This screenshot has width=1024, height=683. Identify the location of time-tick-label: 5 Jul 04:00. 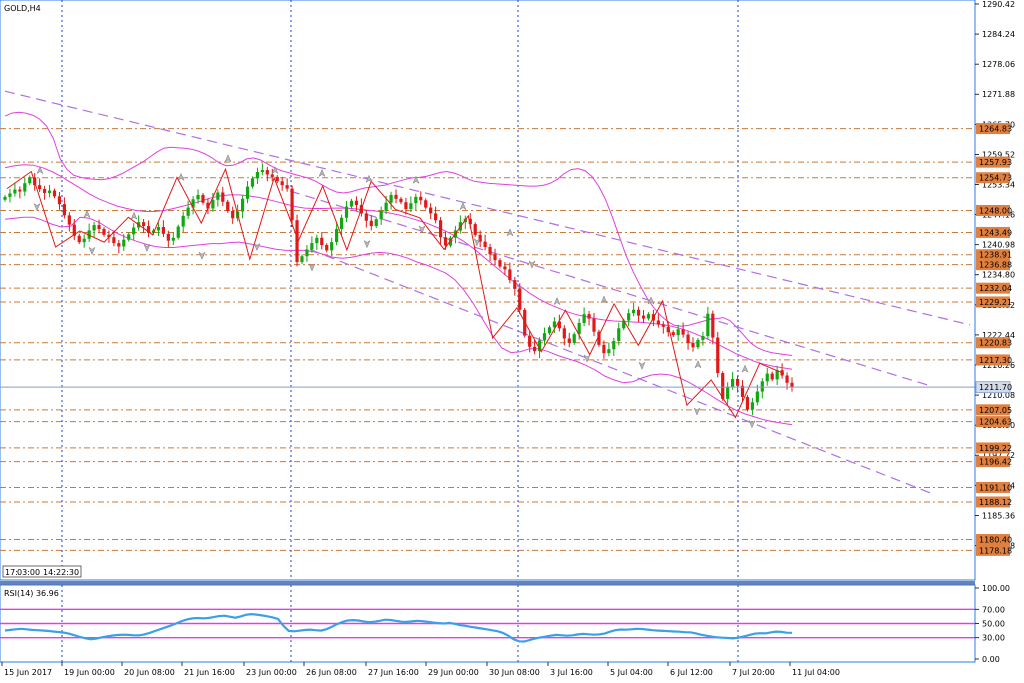
(631, 672).